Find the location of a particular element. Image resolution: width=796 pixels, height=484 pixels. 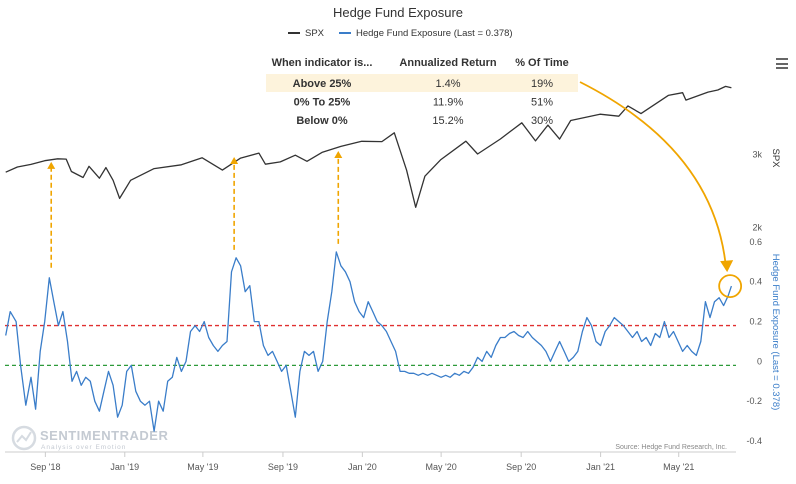

exposure-tick-label: -0.2 is located at coordinates (754, 401).